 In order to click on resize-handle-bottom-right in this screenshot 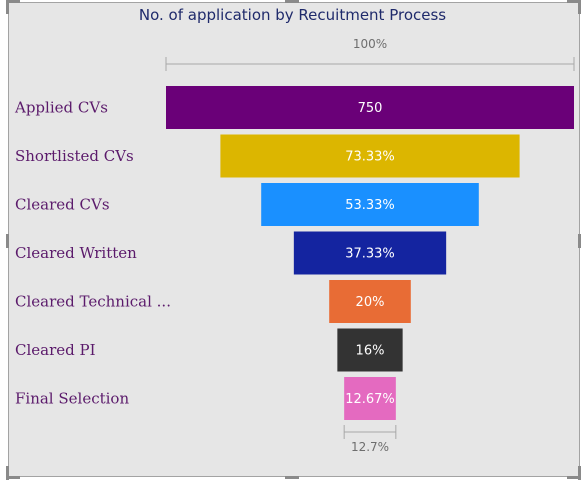, I will do `click(574, 477)`.